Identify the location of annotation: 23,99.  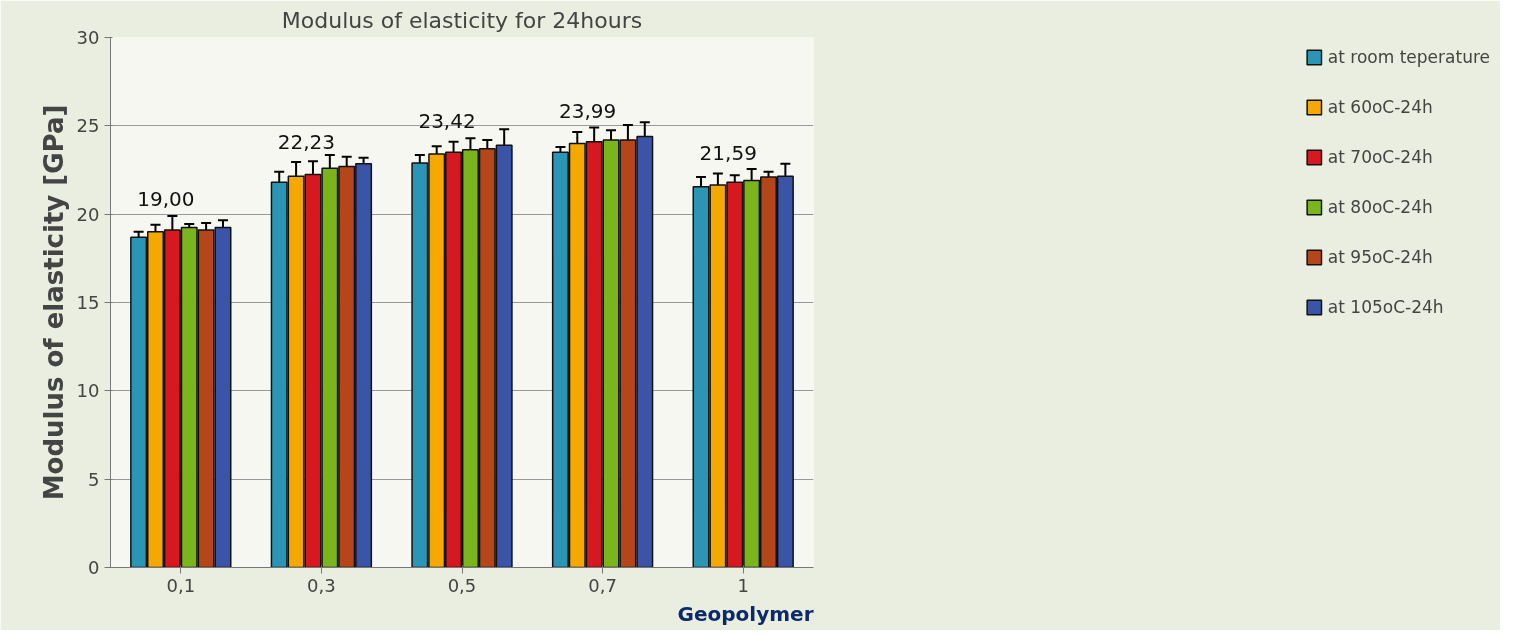
(588, 110).